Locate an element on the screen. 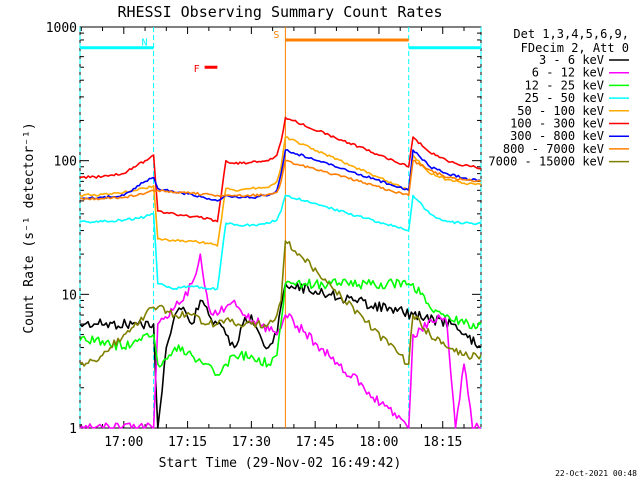 The width and height of the screenshot is (640, 480). flag-label-S: S is located at coordinates (276, 35).